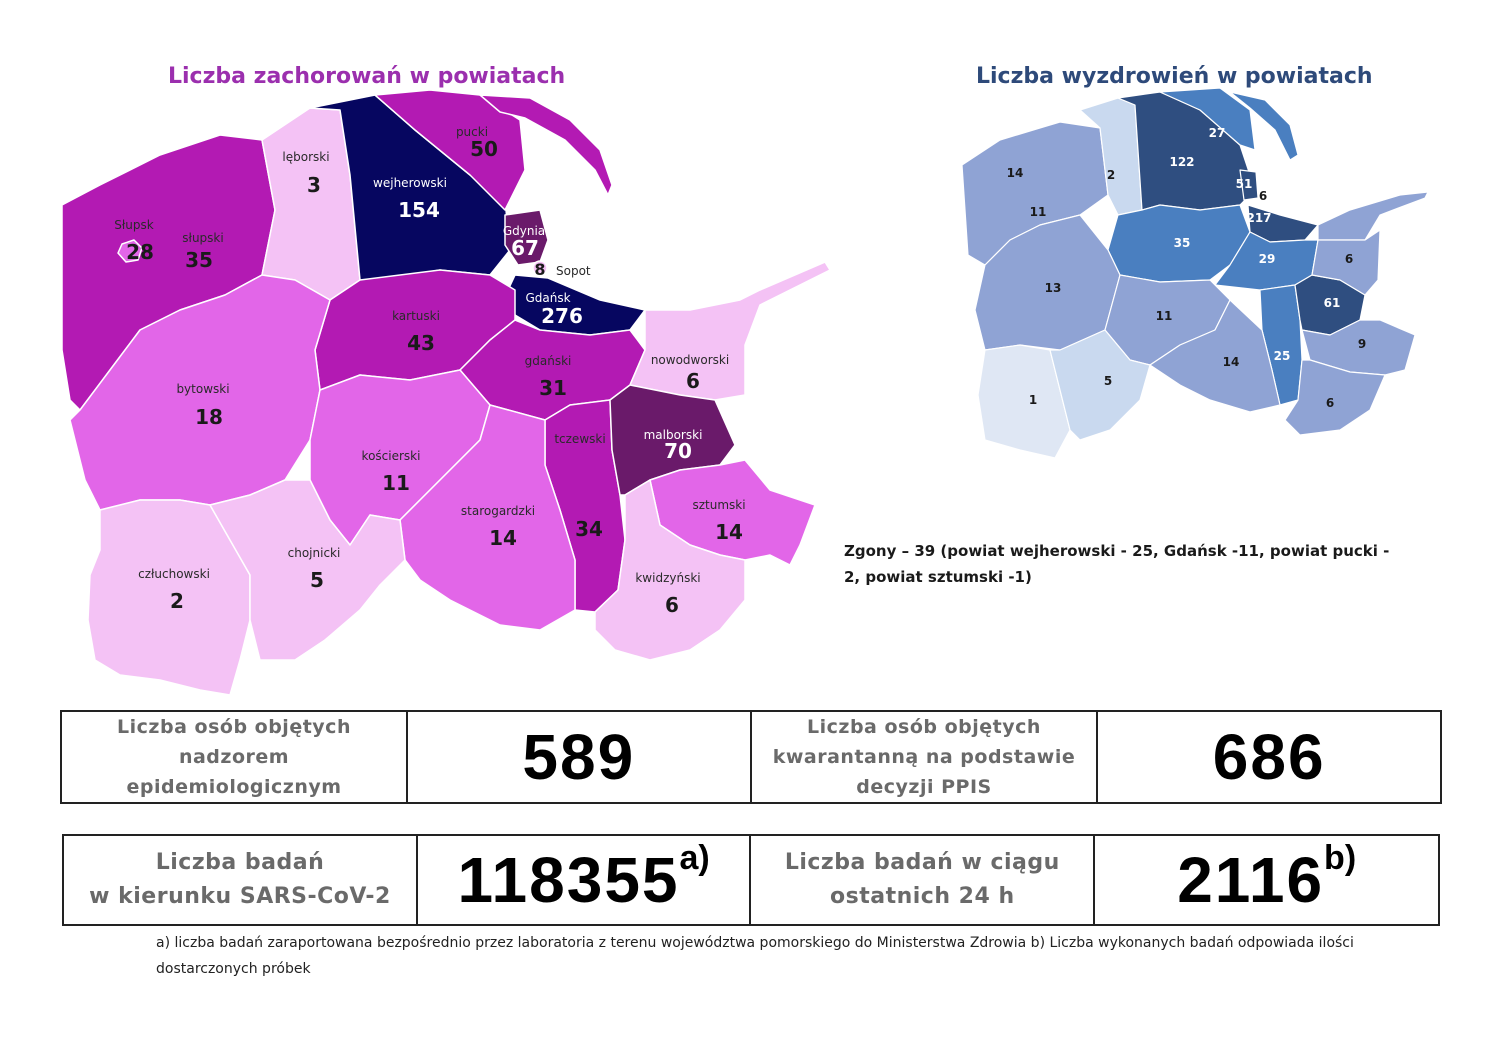 Image resolution: width=1500 pixels, height=1044 pixels. What do you see at coordinates (484, 149) in the screenshot?
I see `label-pucki-value: 50` at bounding box center [484, 149].